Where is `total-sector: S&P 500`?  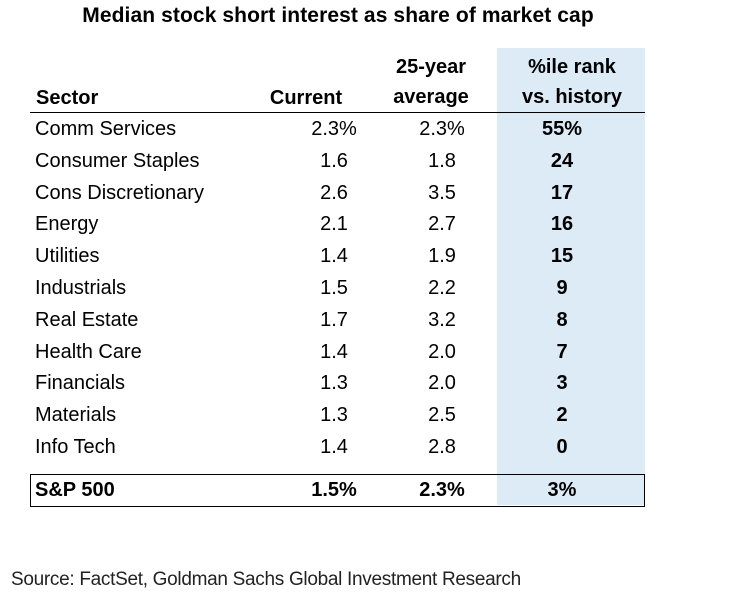 total-sector: S&P 500 is located at coordinates (75, 490).